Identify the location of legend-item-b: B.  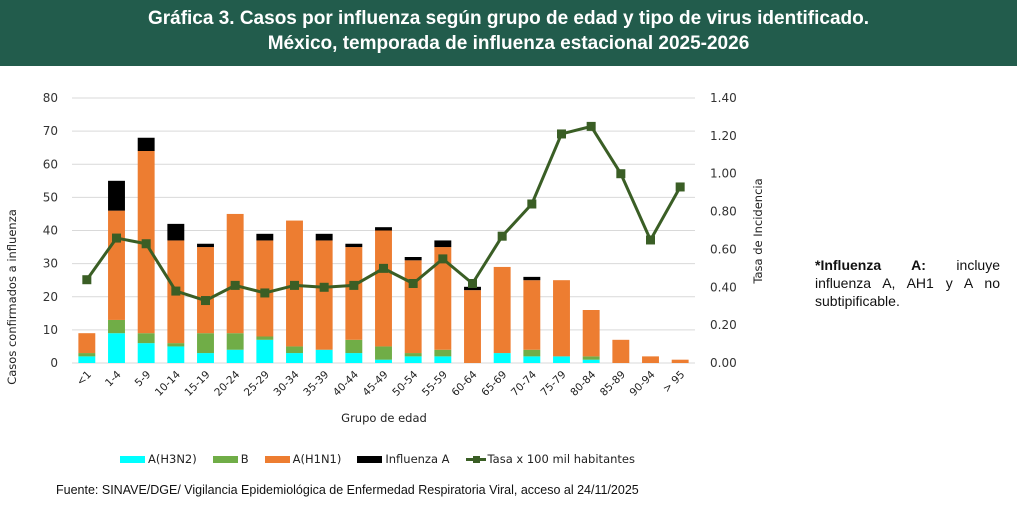
(230, 459).